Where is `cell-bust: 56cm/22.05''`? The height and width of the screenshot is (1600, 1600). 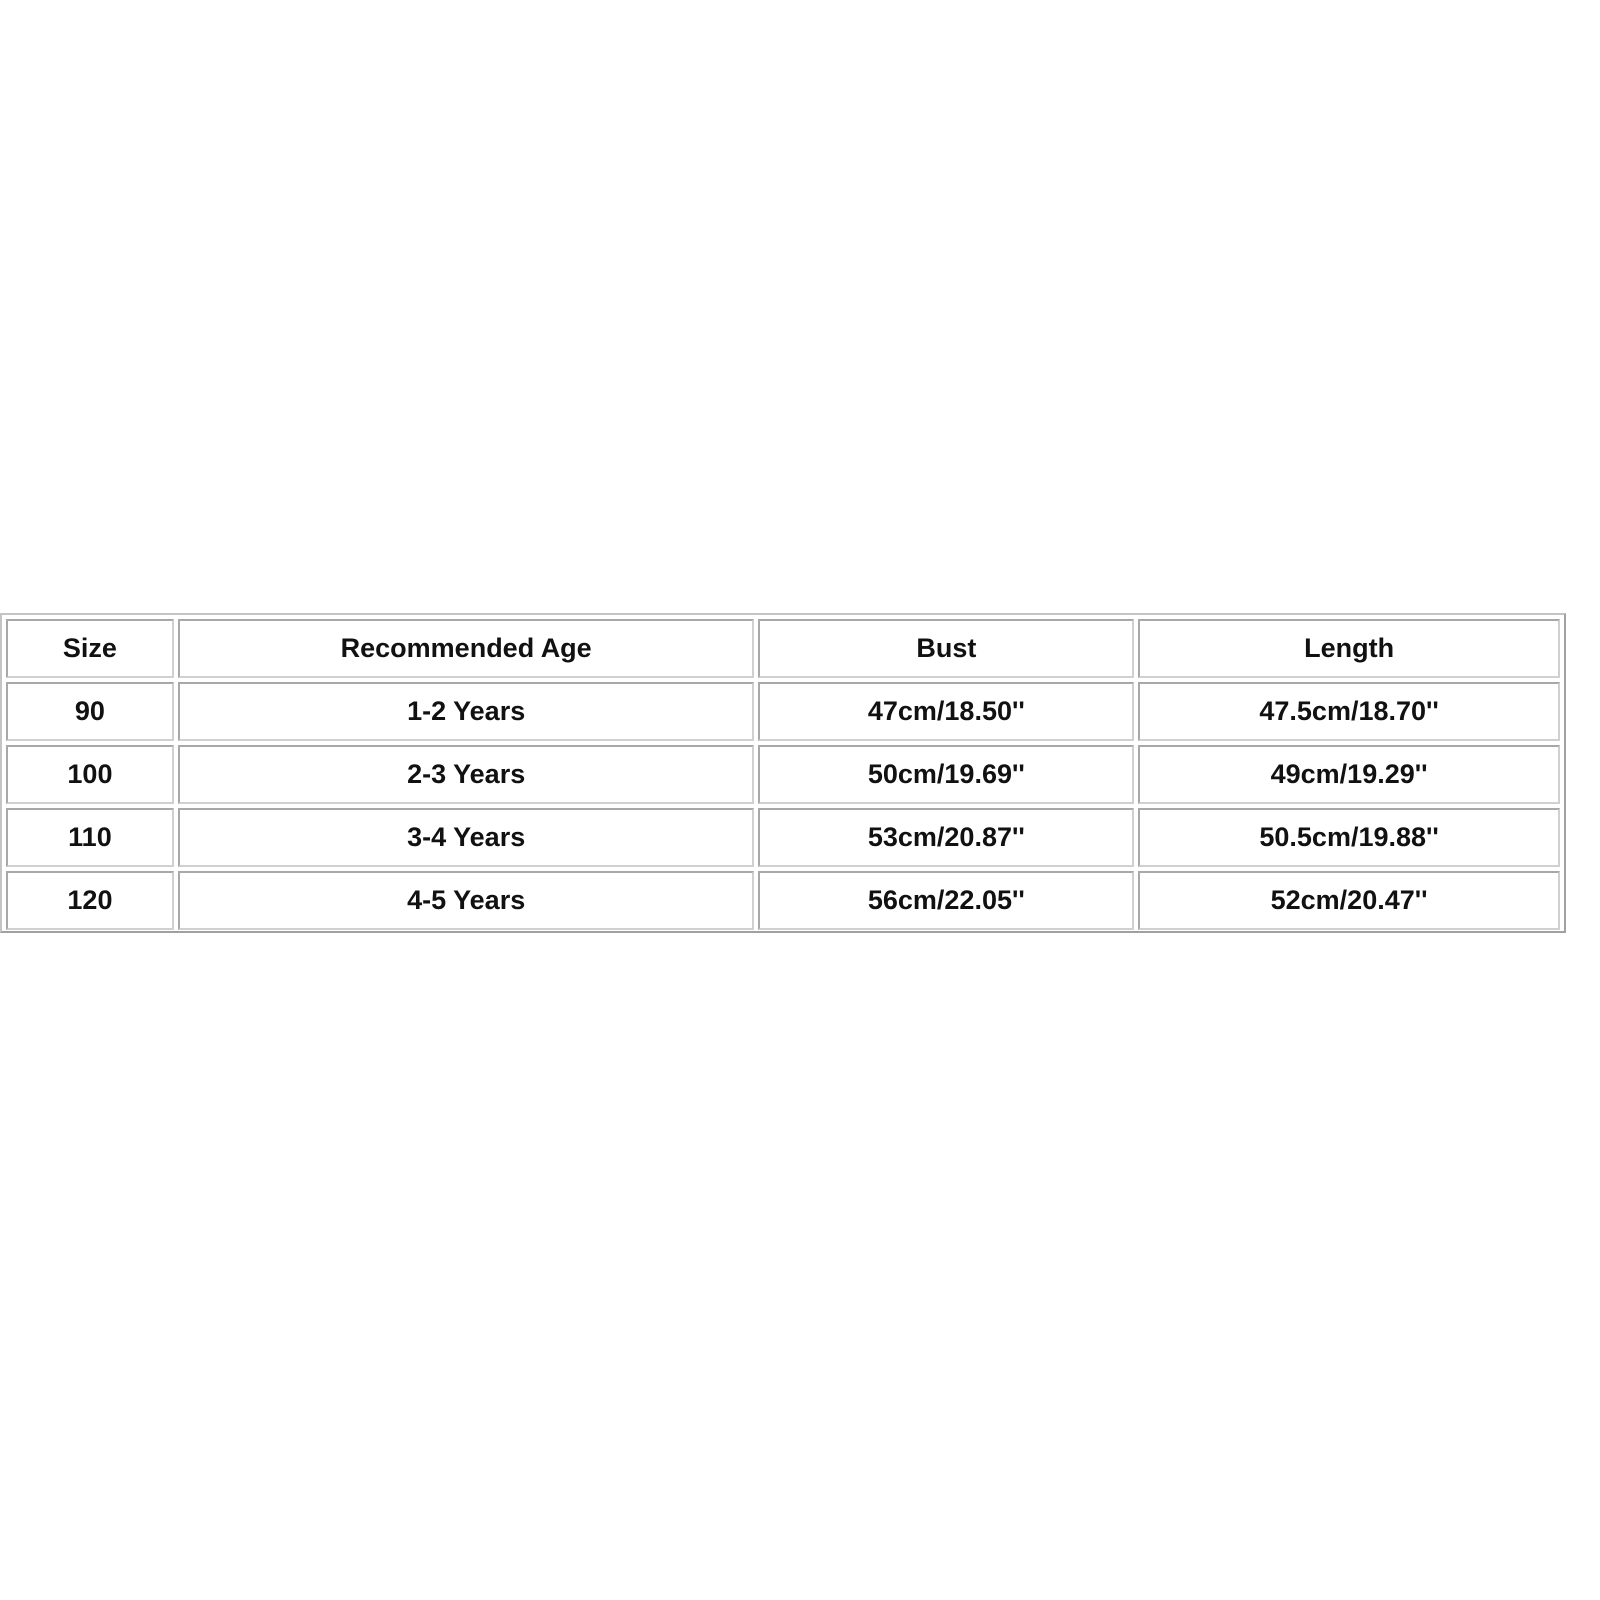
cell-bust: 56cm/22.05'' is located at coordinates (946, 900).